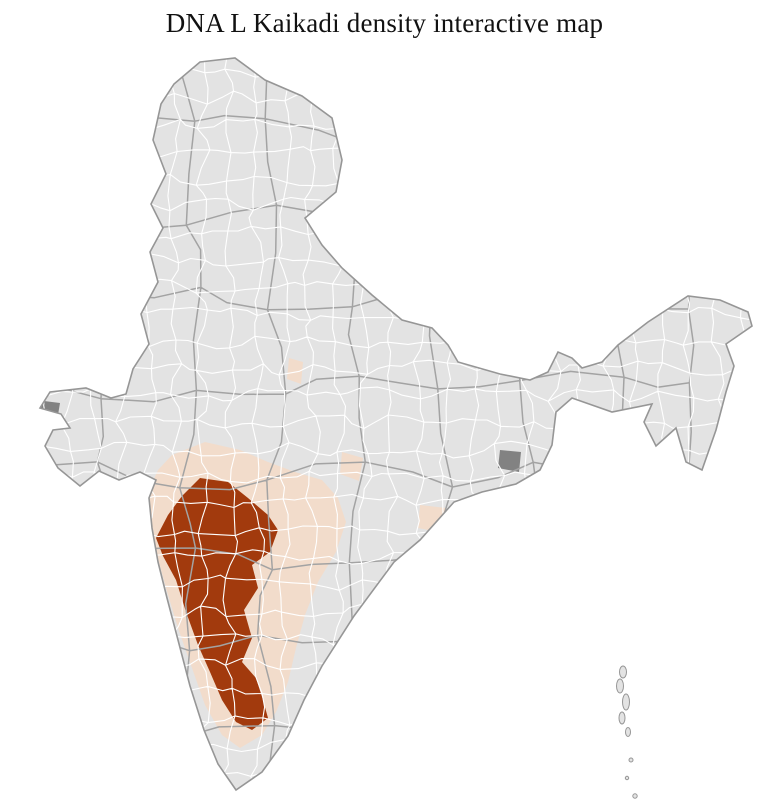 Image resolution: width=769 pixels, height=812 pixels. I want to click on high-density-region, so click(217, 604).